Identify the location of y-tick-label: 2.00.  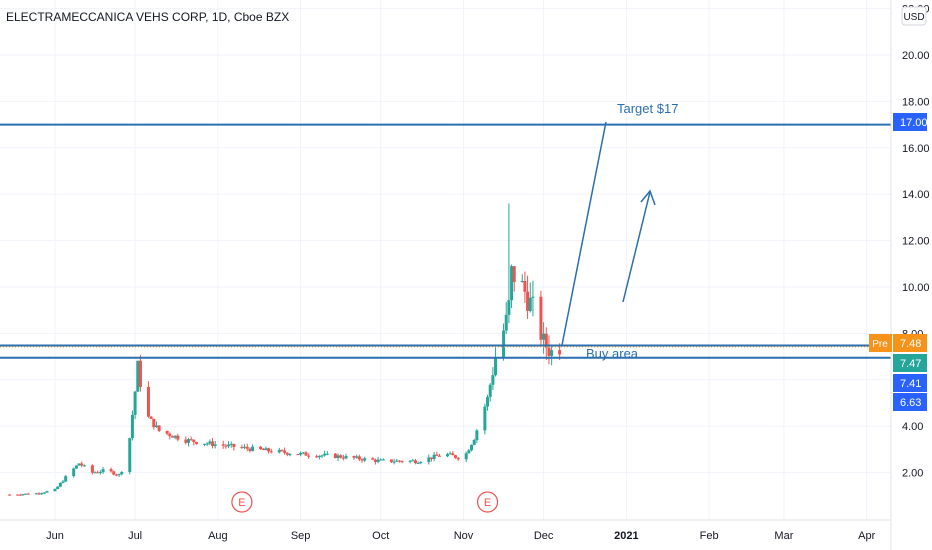
(912, 474).